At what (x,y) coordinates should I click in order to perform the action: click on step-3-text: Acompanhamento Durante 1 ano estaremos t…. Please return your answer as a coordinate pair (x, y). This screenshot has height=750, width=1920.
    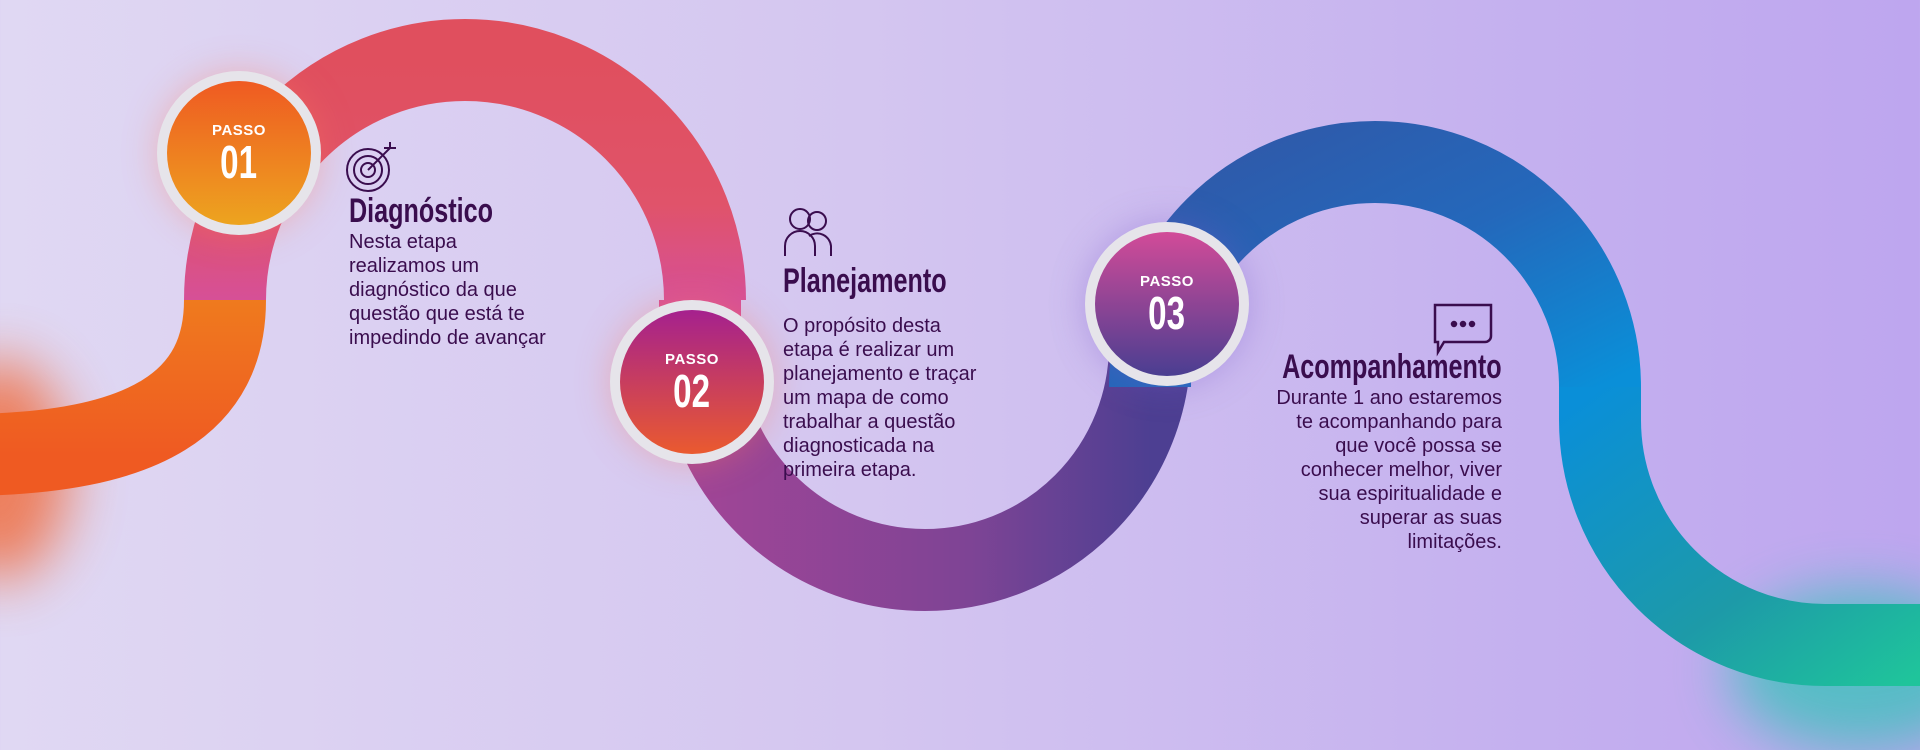
    Looking at the image, I should click on (1332, 451).